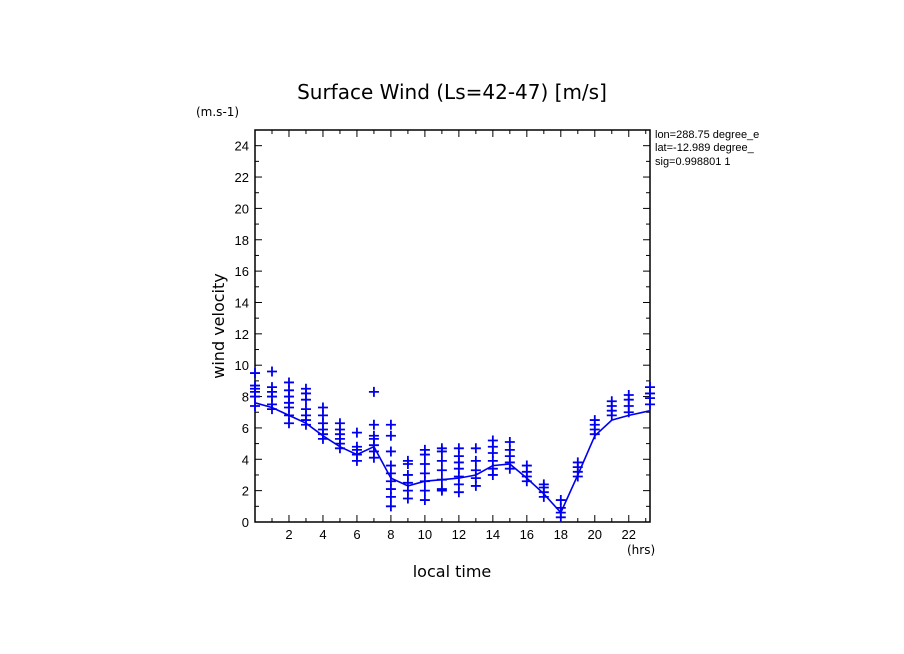 This screenshot has width=904, height=654. What do you see at coordinates (245, 428) in the screenshot?
I see `y-tick-label: 6` at bounding box center [245, 428].